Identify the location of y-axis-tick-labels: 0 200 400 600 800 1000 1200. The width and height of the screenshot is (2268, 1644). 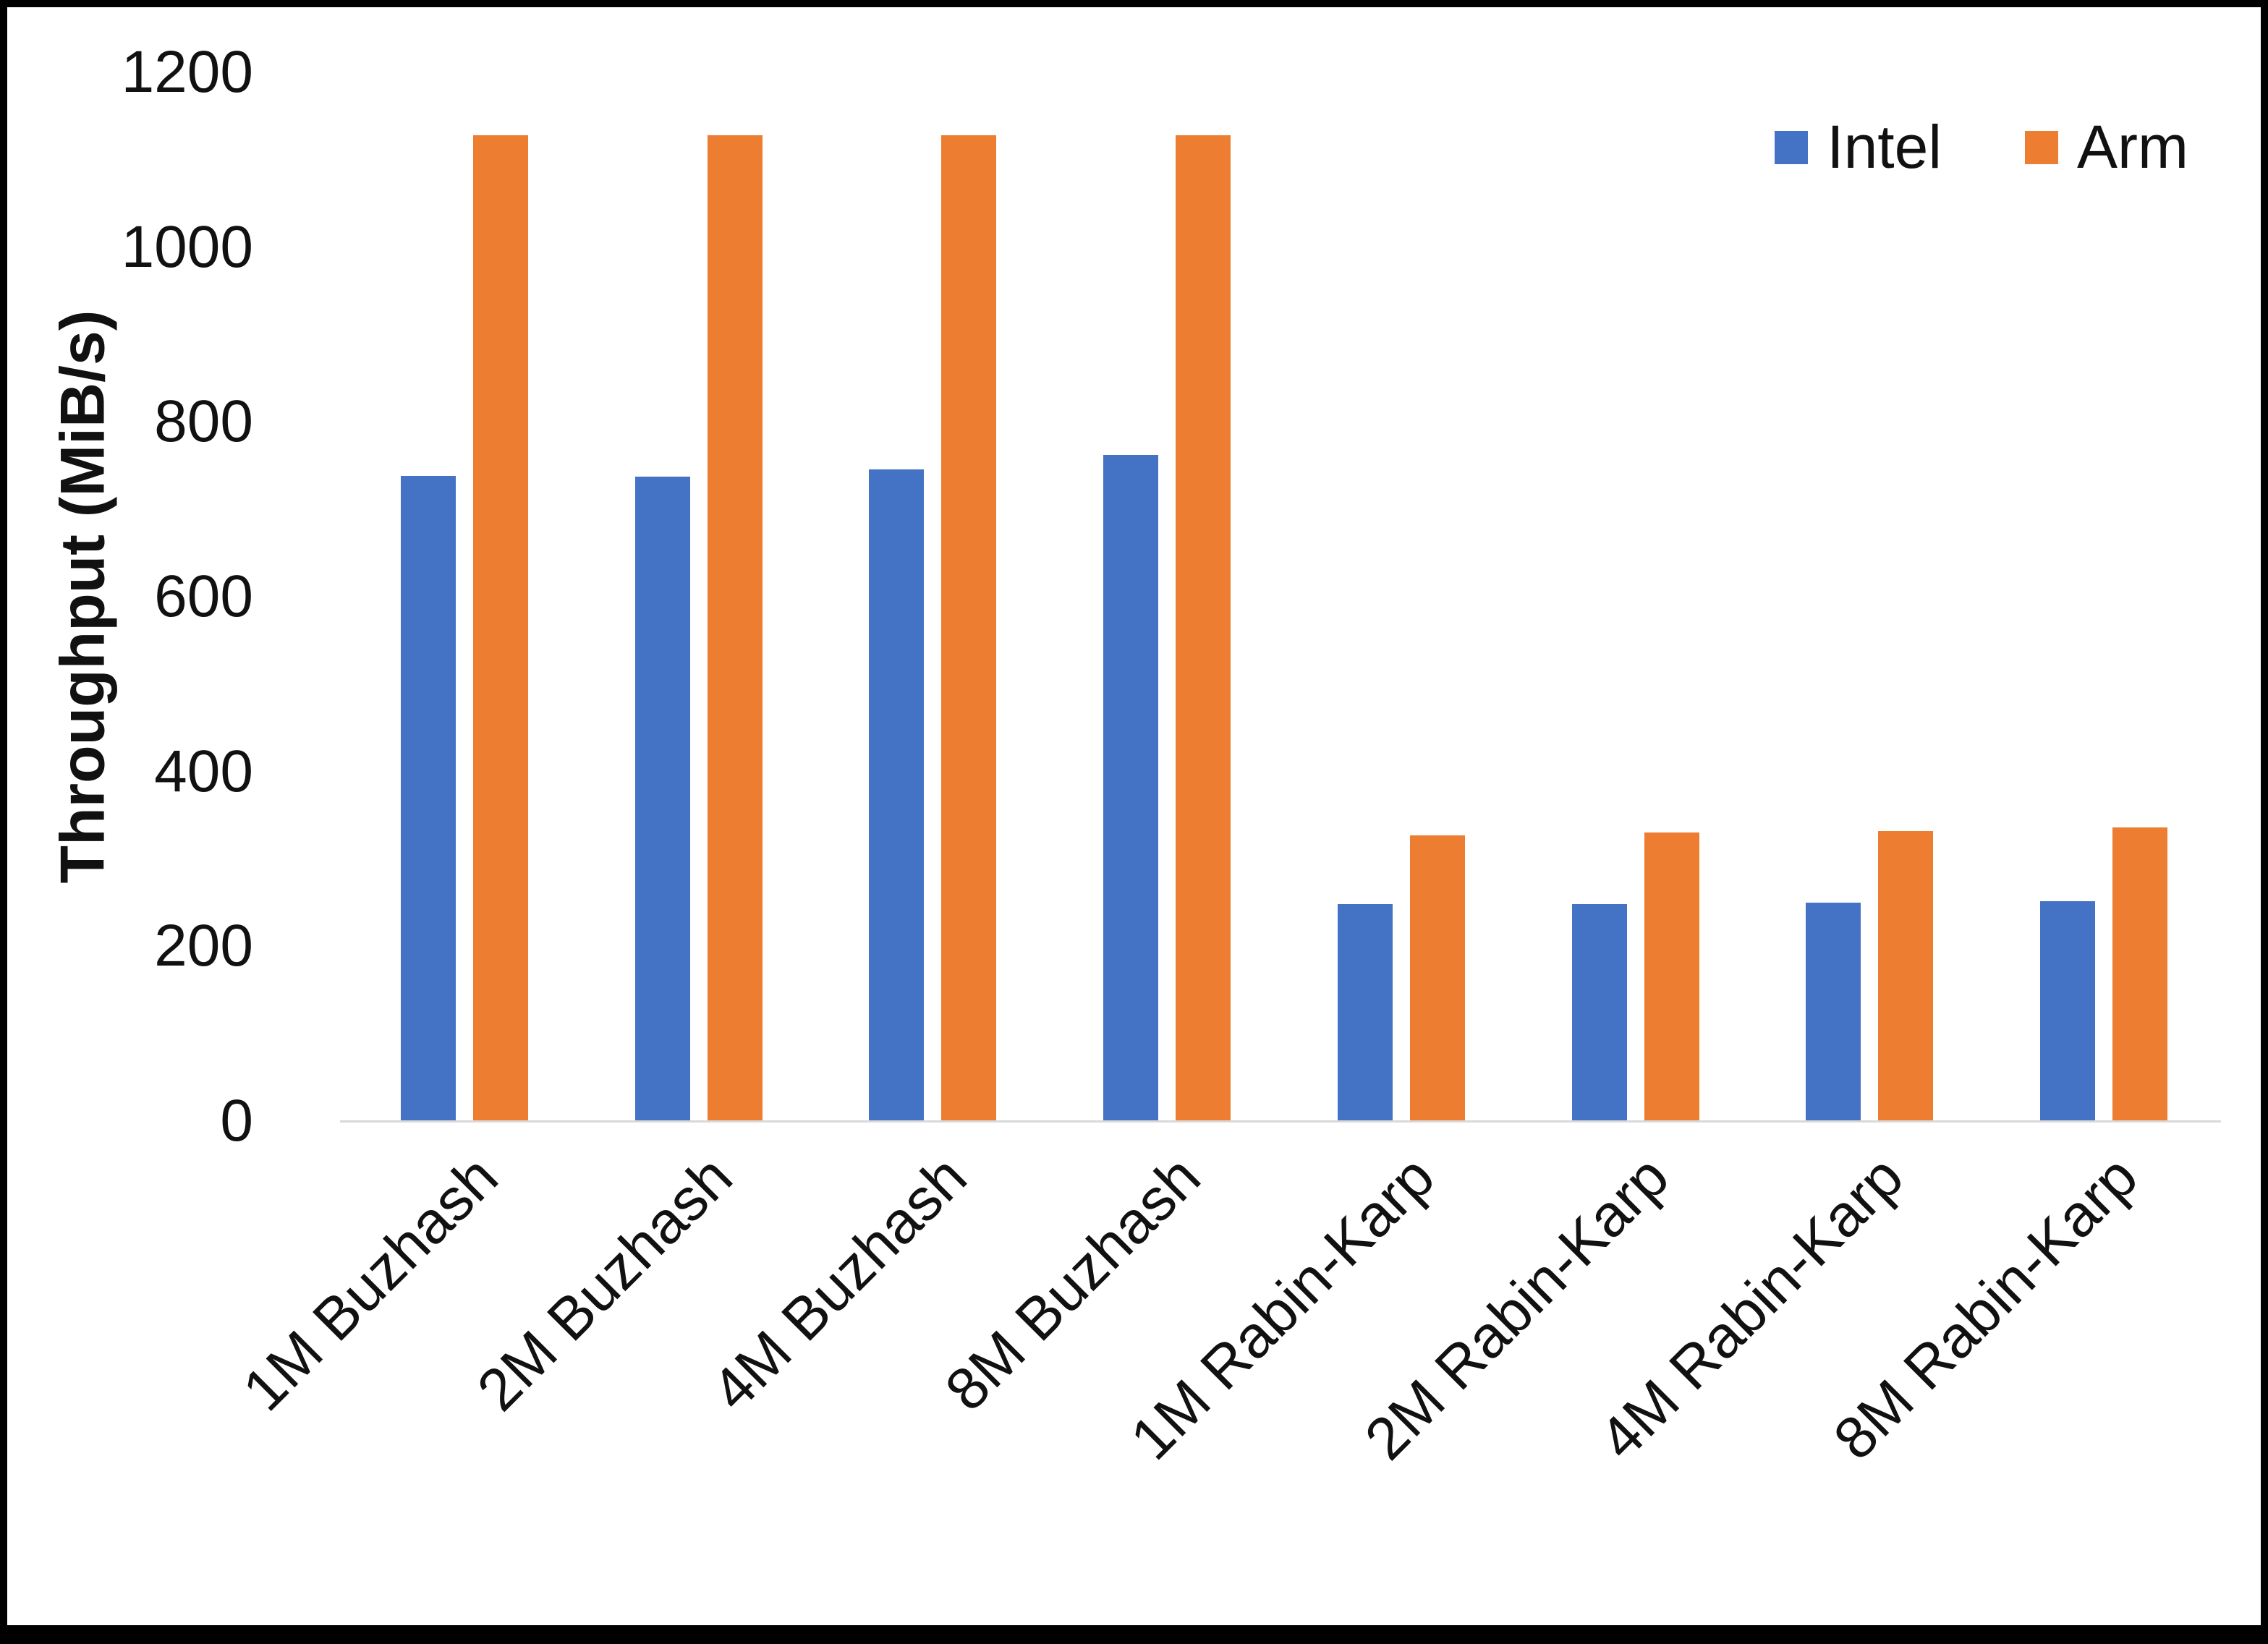
(155, 597).